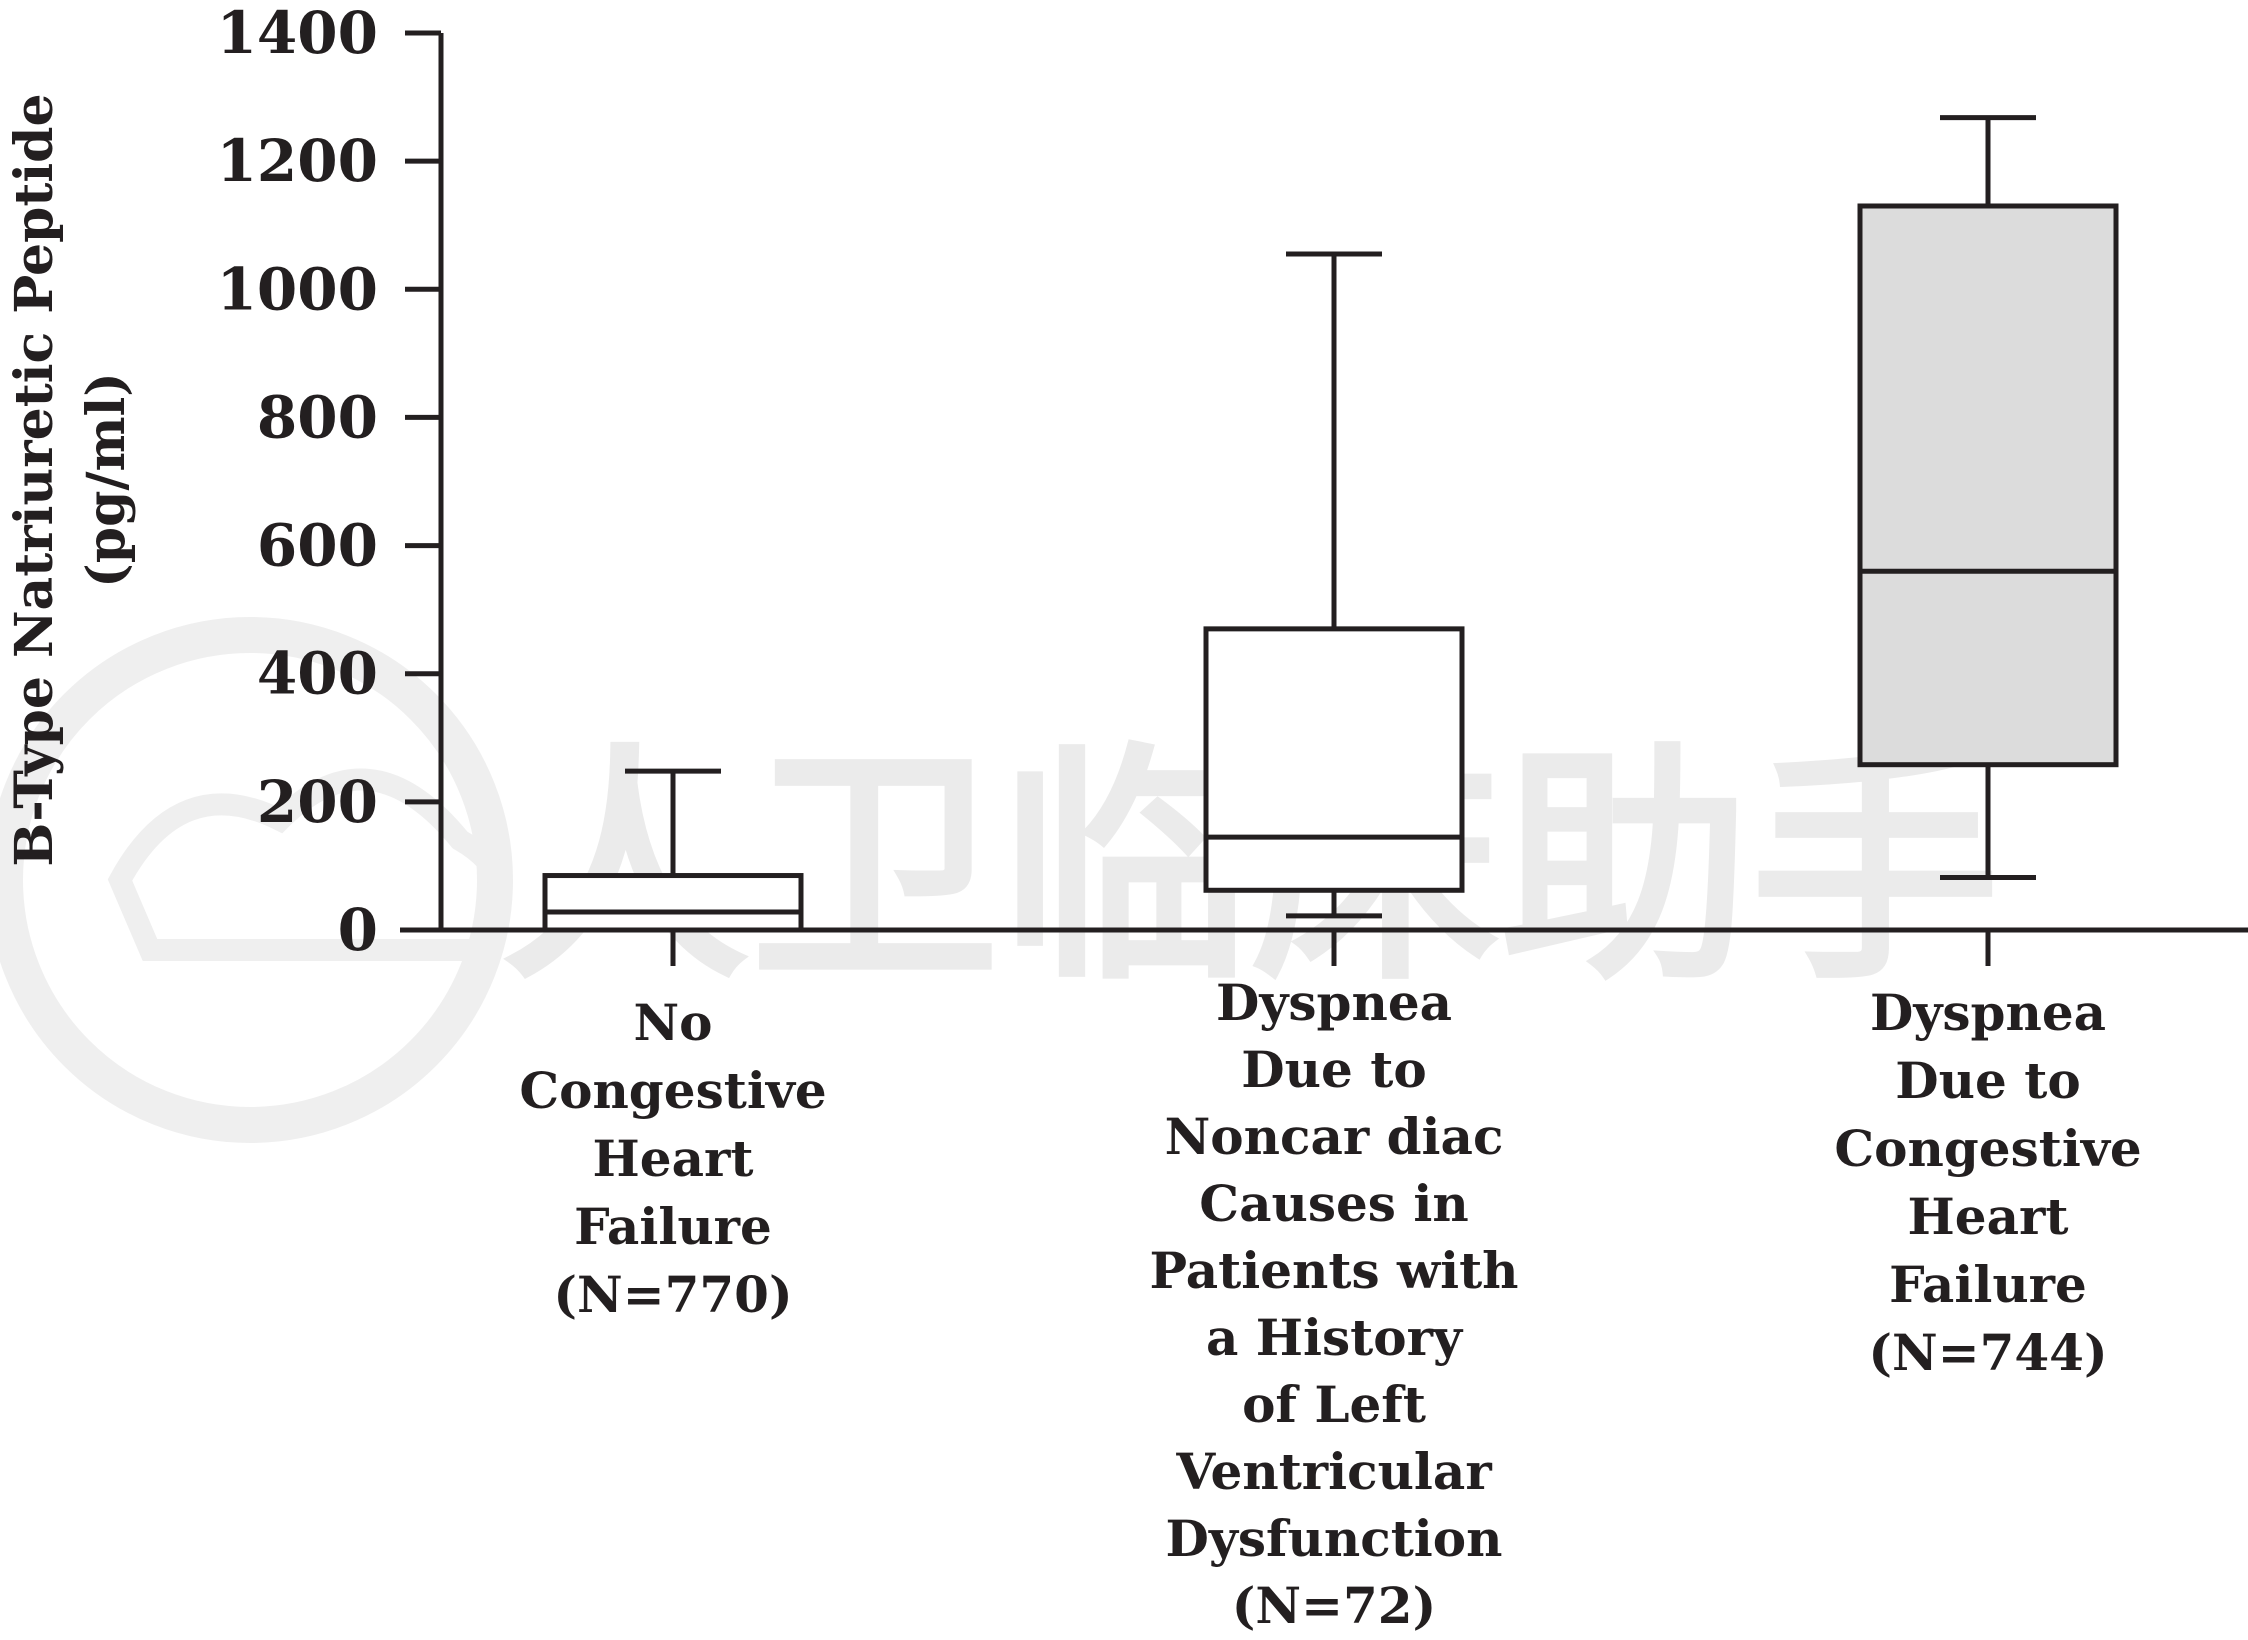 Image resolution: width=2248 pixels, height=1640 pixels. I want to click on y-axis-title-line-1: B-Type Natriuretic Peptide, so click(34, 479).